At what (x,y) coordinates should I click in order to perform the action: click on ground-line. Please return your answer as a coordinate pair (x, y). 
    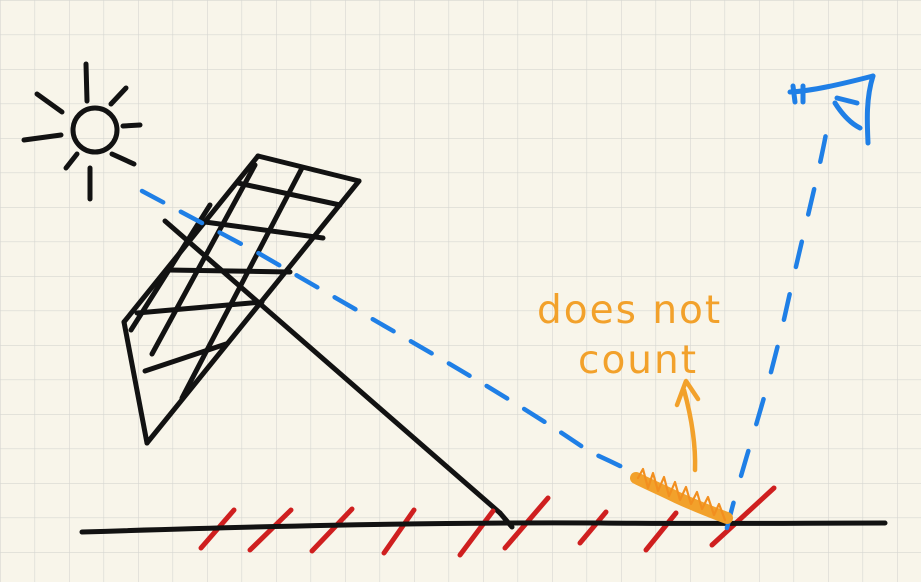
    Looking at the image, I should click on (483, 527).